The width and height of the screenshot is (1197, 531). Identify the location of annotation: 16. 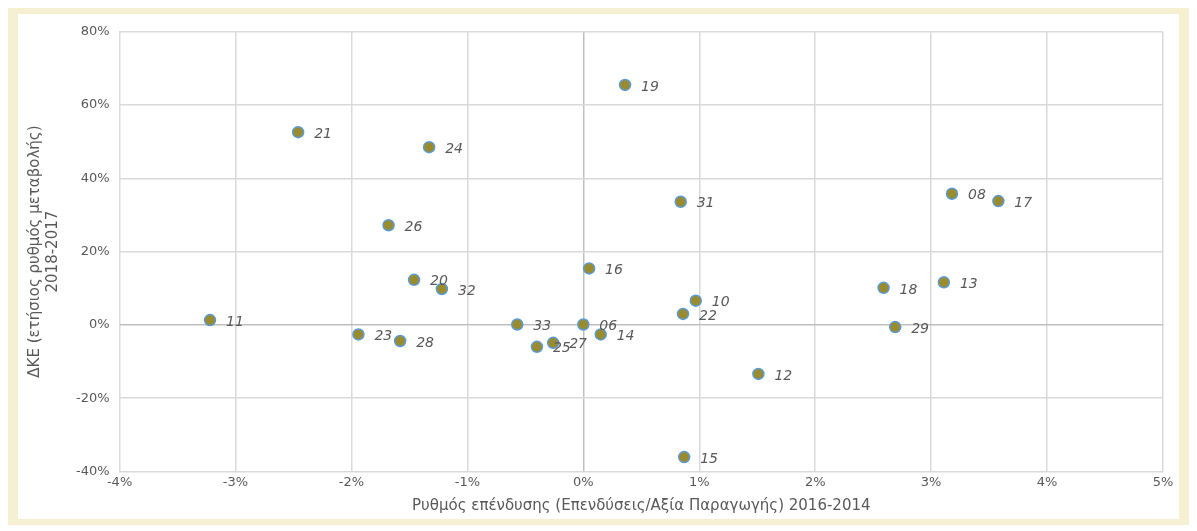
(614, 269).